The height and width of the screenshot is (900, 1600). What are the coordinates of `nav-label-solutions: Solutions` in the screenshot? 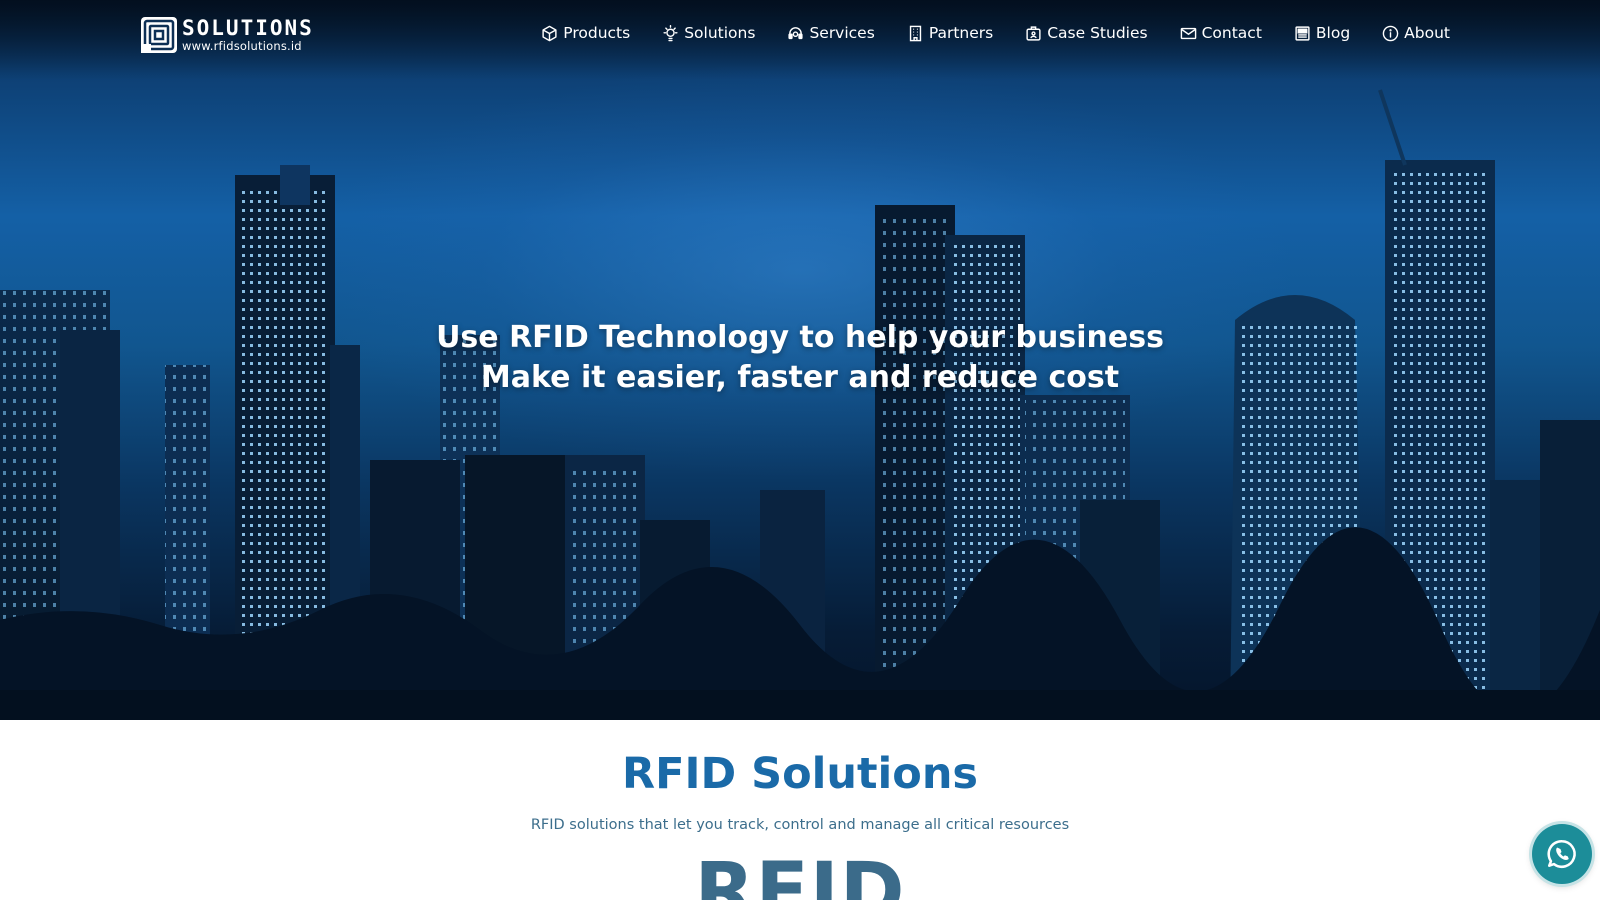 It's located at (720, 33).